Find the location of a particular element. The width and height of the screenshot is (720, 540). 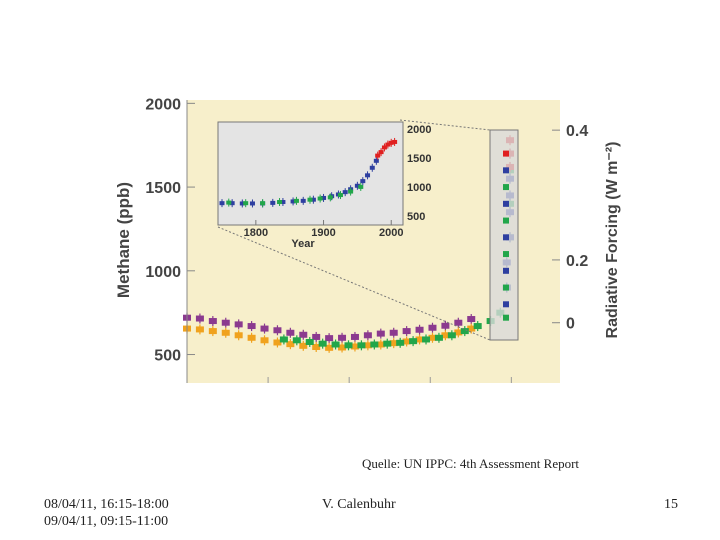

main-y-tick-labels: 2000 1500 1000 500 is located at coordinates (163, 230).